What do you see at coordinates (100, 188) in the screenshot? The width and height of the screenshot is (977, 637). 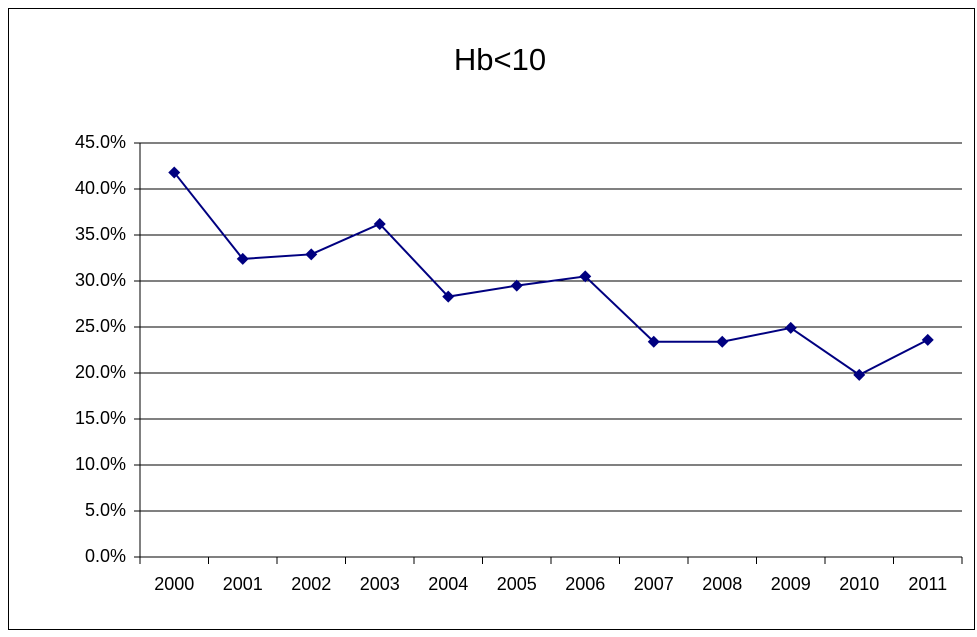 I see `y-tick-label: 40.0%` at bounding box center [100, 188].